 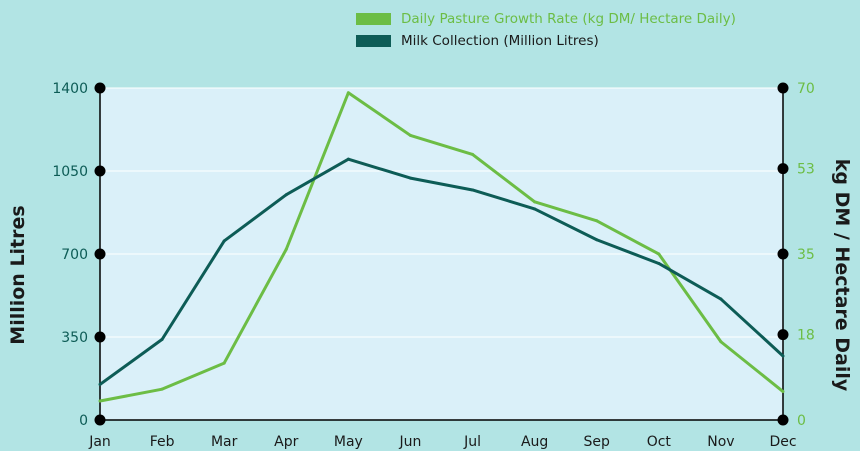 What do you see at coordinates (70, 172) in the screenshot?
I see `left-tick-label-1050: 1050` at bounding box center [70, 172].